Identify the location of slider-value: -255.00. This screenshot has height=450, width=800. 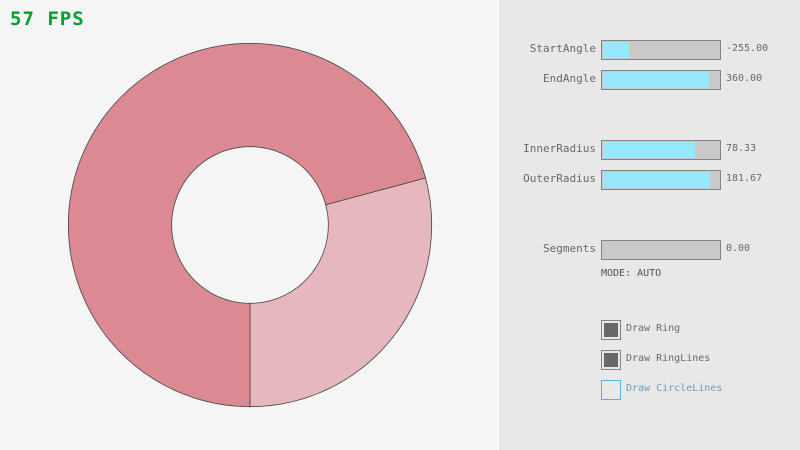
(747, 48).